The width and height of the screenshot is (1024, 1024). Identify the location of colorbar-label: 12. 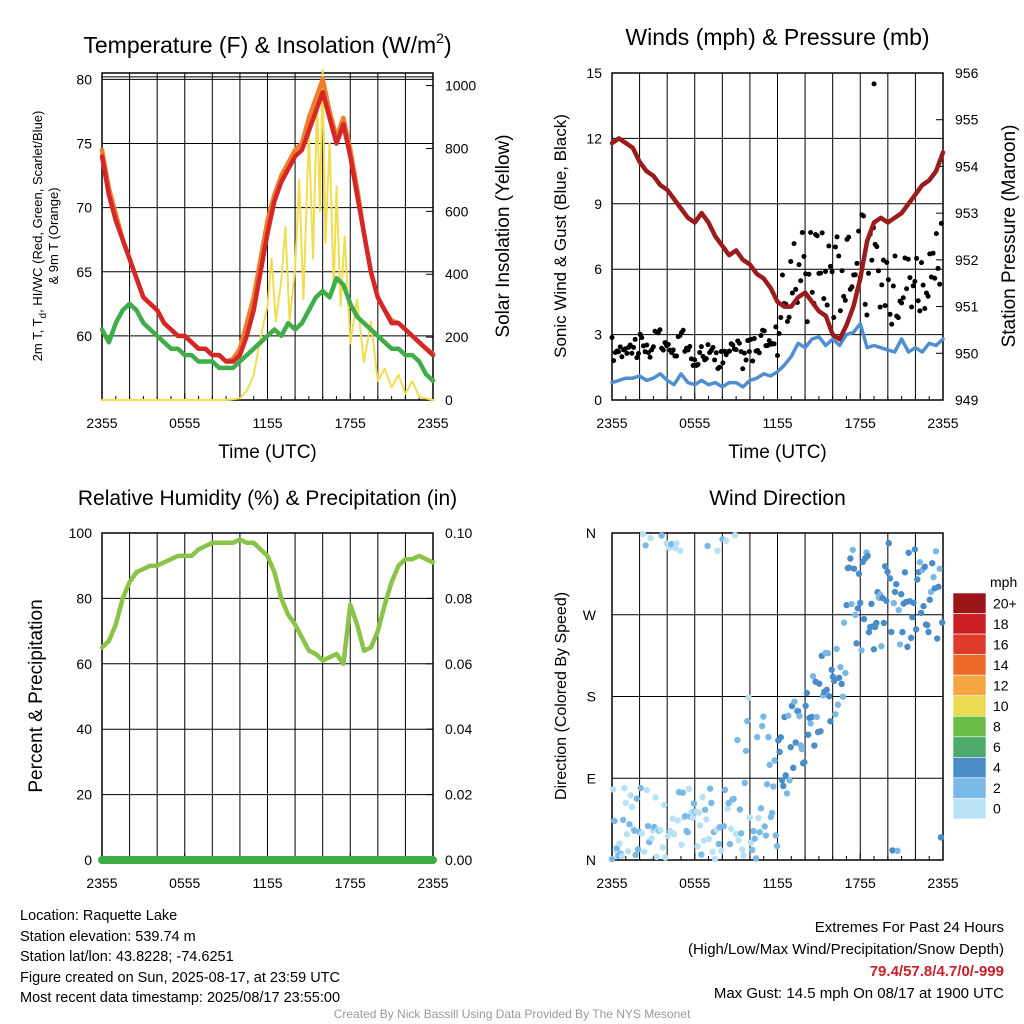
(1001, 685).